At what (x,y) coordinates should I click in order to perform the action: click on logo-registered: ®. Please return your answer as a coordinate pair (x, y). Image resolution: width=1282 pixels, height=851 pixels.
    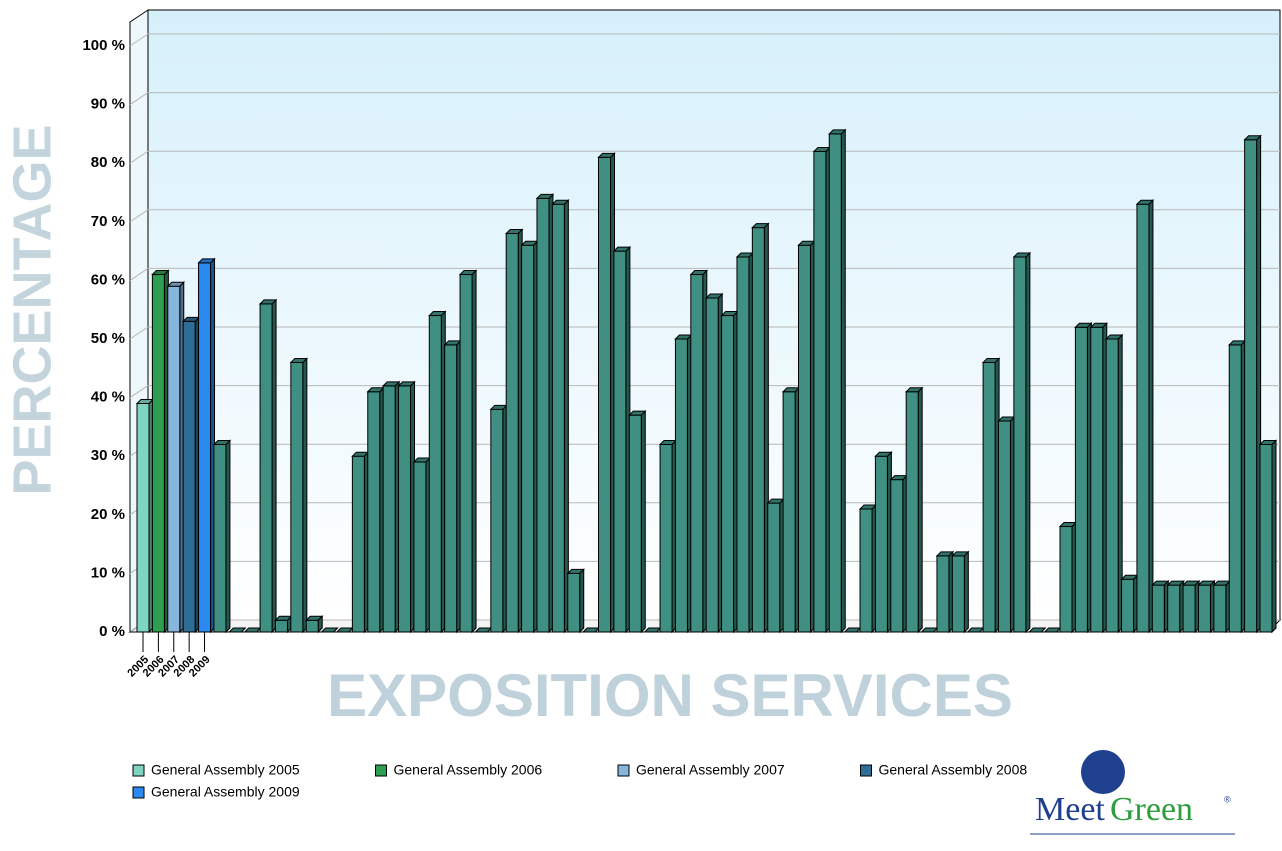
    Looking at the image, I should click on (1227, 799).